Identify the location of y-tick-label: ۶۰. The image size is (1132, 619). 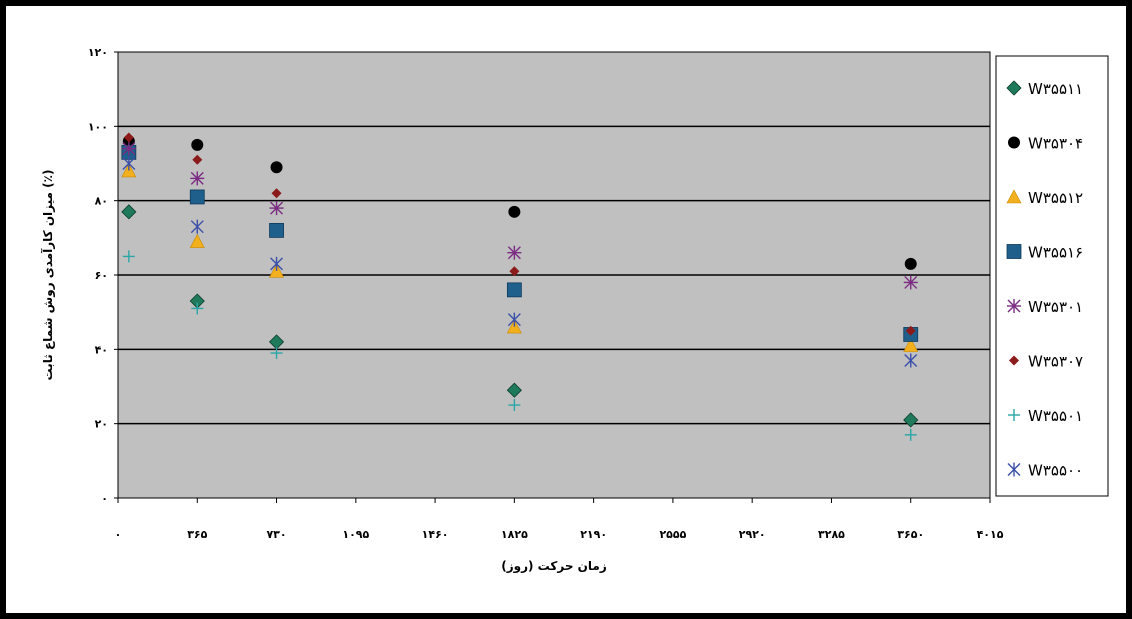
(101, 275).